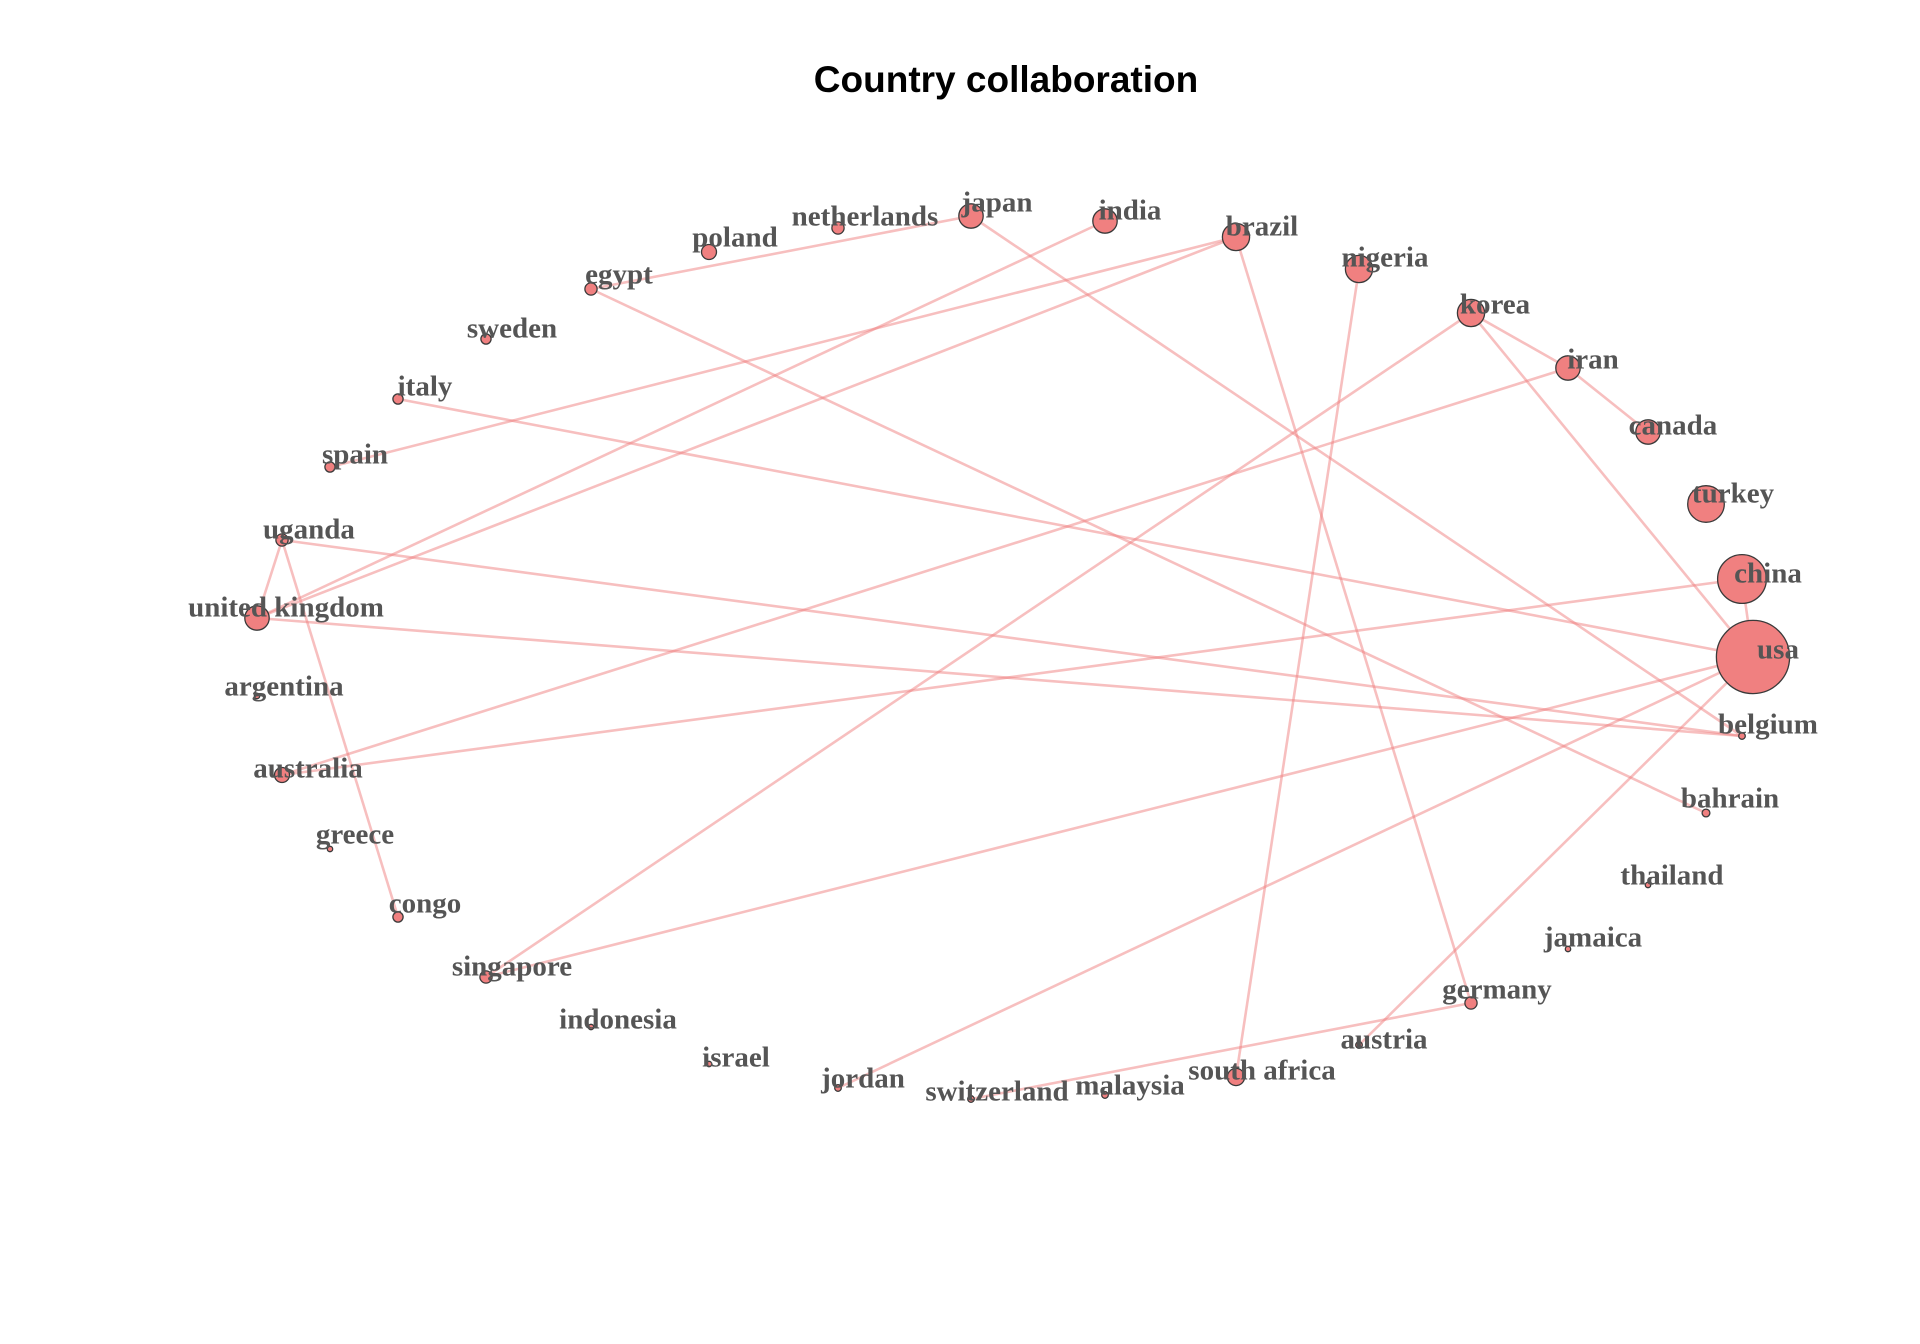  I want to click on edge-brazil-germany, so click(1353, 620).